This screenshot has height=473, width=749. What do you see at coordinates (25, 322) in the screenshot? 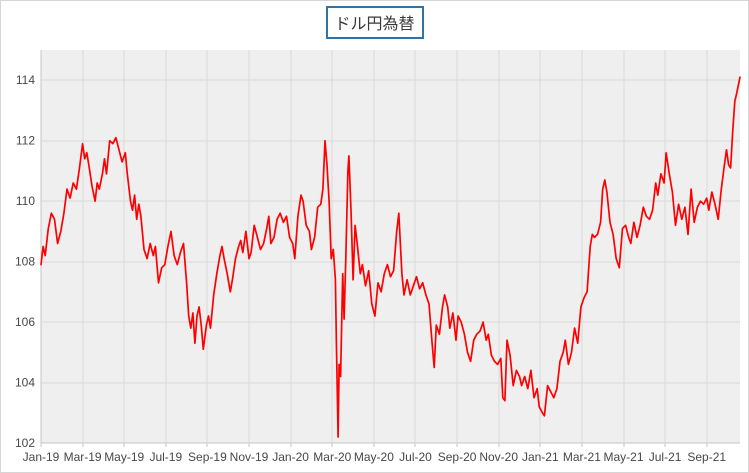
I see `y-tick-label: 106` at bounding box center [25, 322].